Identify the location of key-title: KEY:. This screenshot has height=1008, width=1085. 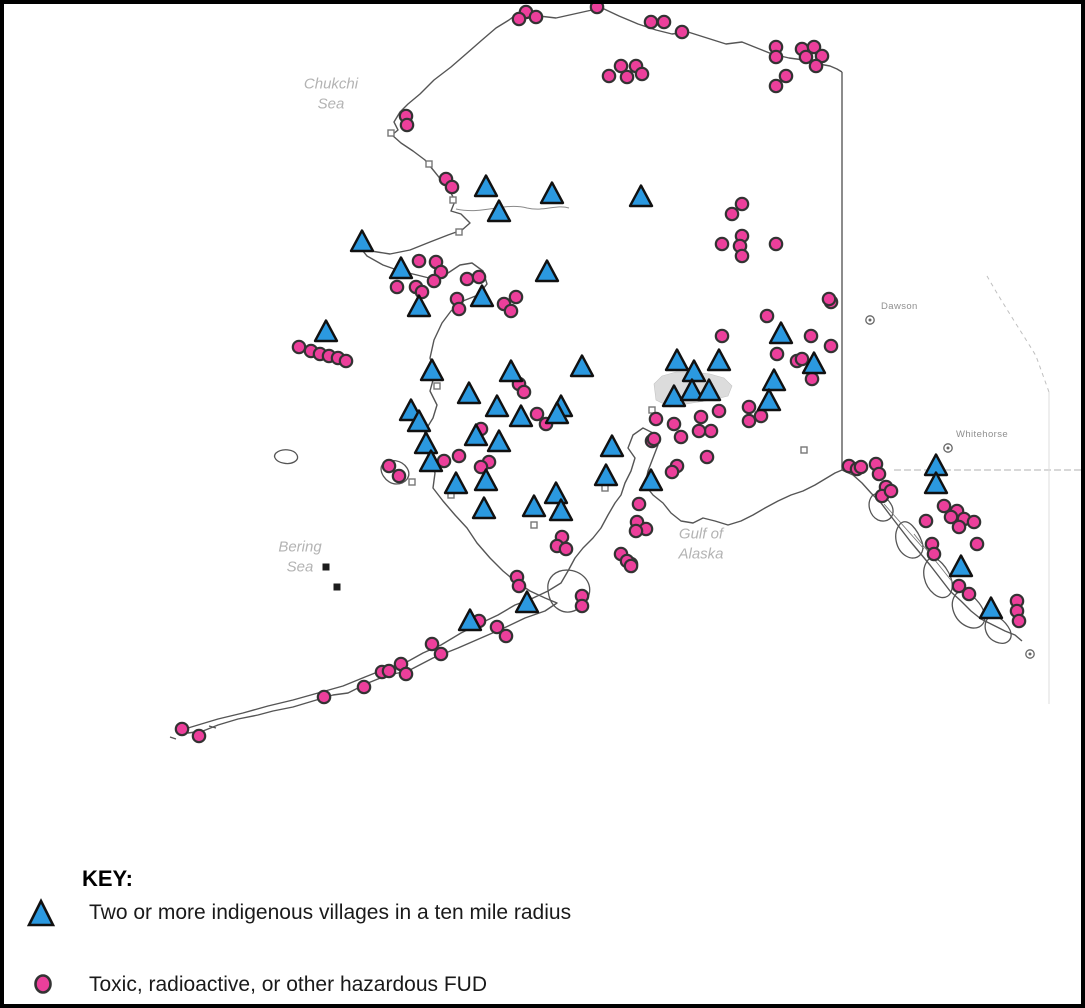
(107, 878).